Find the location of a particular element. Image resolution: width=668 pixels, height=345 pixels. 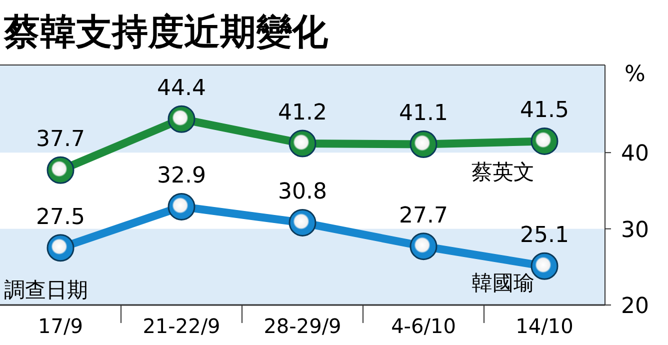

y-tick-label: 20 is located at coordinates (635, 306).